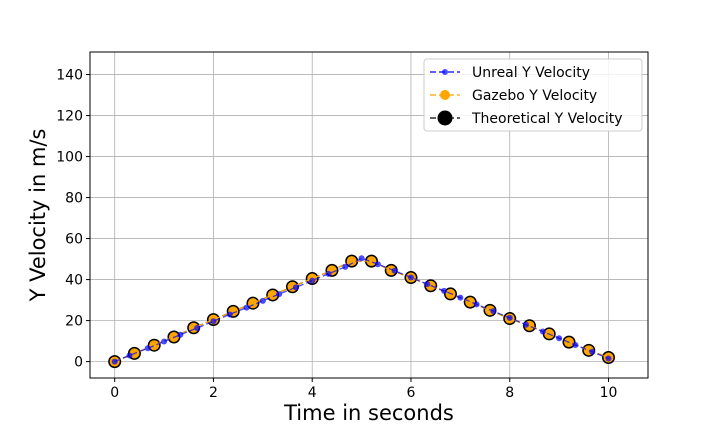  What do you see at coordinates (74, 199) in the screenshot?
I see `y-tick-label: 80` at bounding box center [74, 199].